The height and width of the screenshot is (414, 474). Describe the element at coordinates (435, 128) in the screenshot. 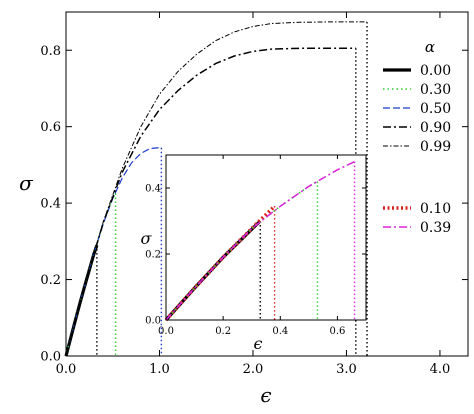

I see `legend-label-0.90: 0.90` at that location.